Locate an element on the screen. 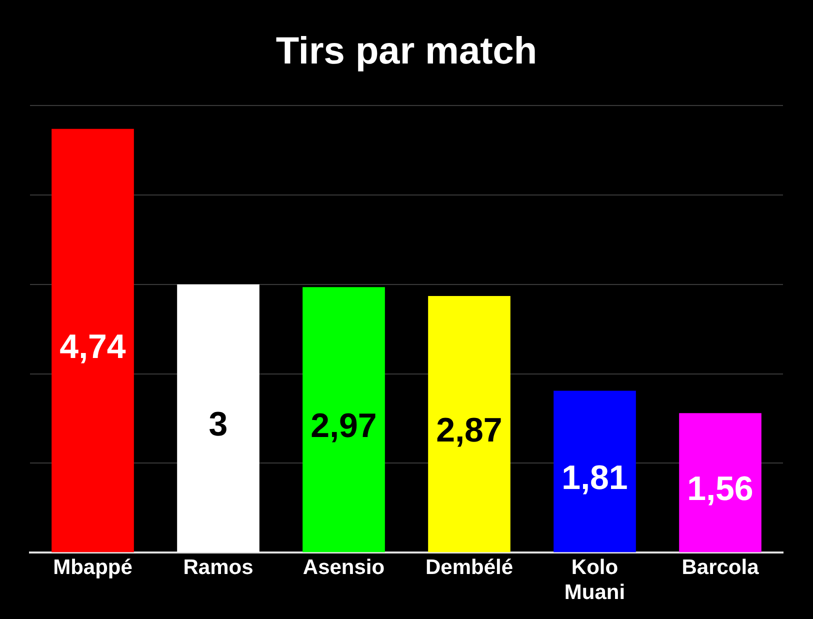  data-label: 1,81 is located at coordinates (595, 477).